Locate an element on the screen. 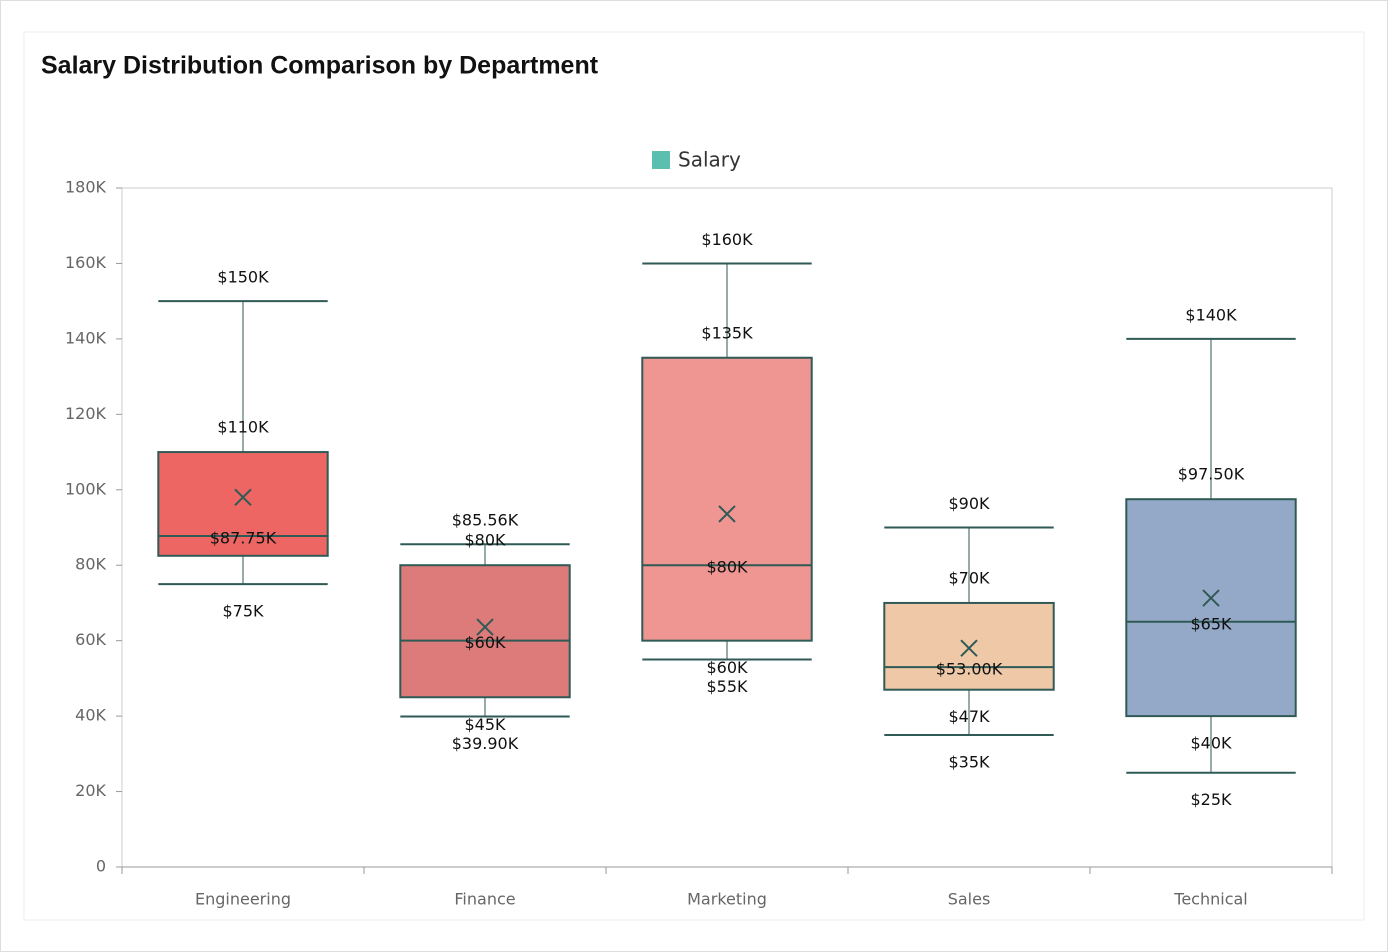  box-group: $160K $135K $80K $60K$55K is located at coordinates (727, 463).